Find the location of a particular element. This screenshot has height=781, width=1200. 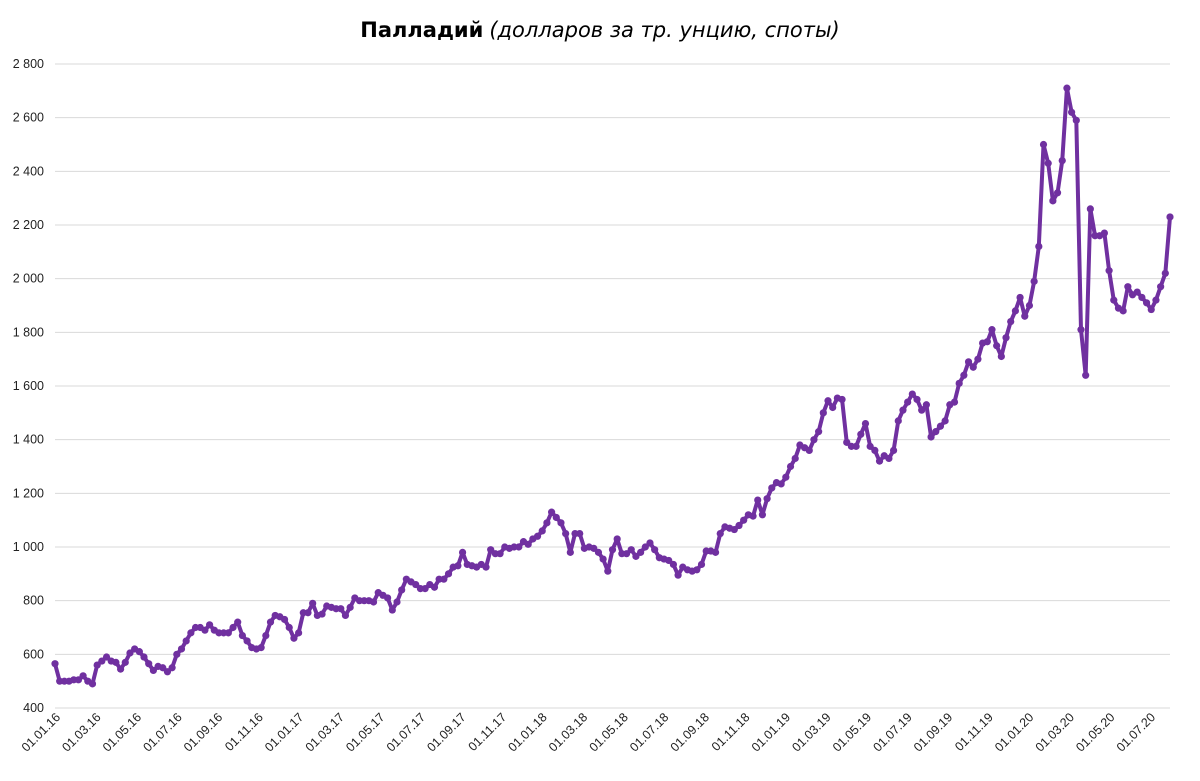

x-tick-label: 01.05.19 is located at coordinates (852, 732).